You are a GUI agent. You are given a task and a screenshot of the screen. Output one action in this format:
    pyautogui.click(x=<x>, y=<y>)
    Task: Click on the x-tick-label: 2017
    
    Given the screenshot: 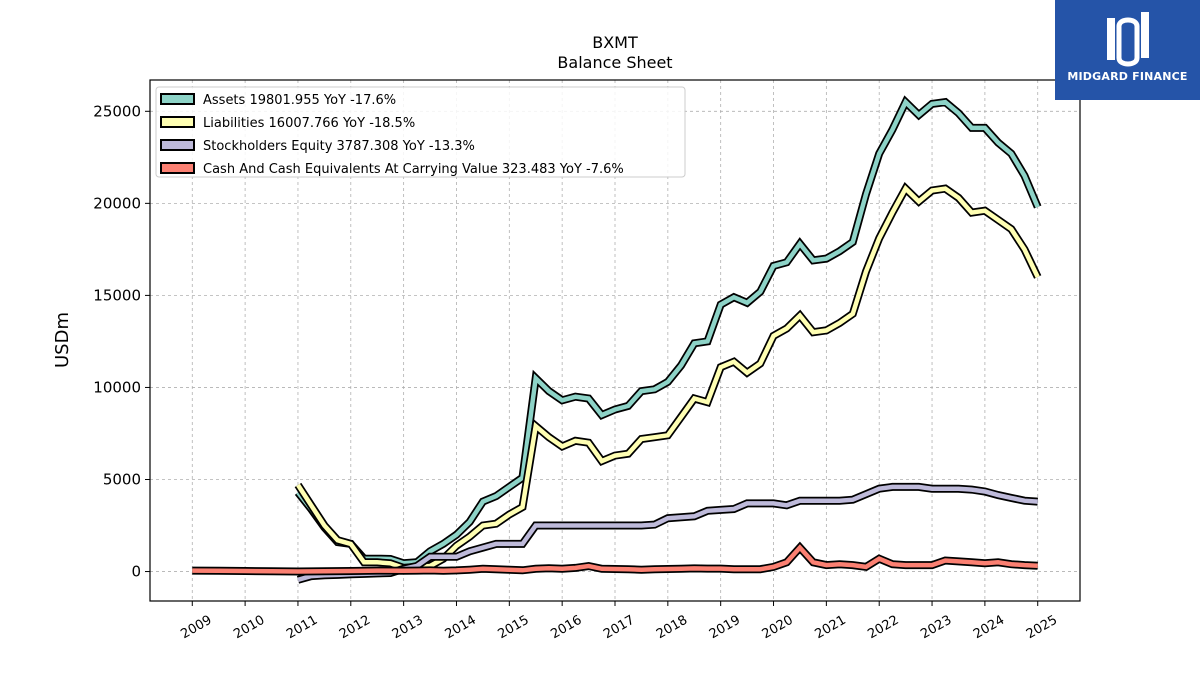 What is the action you would take?
    pyautogui.click(x=619, y=628)
    